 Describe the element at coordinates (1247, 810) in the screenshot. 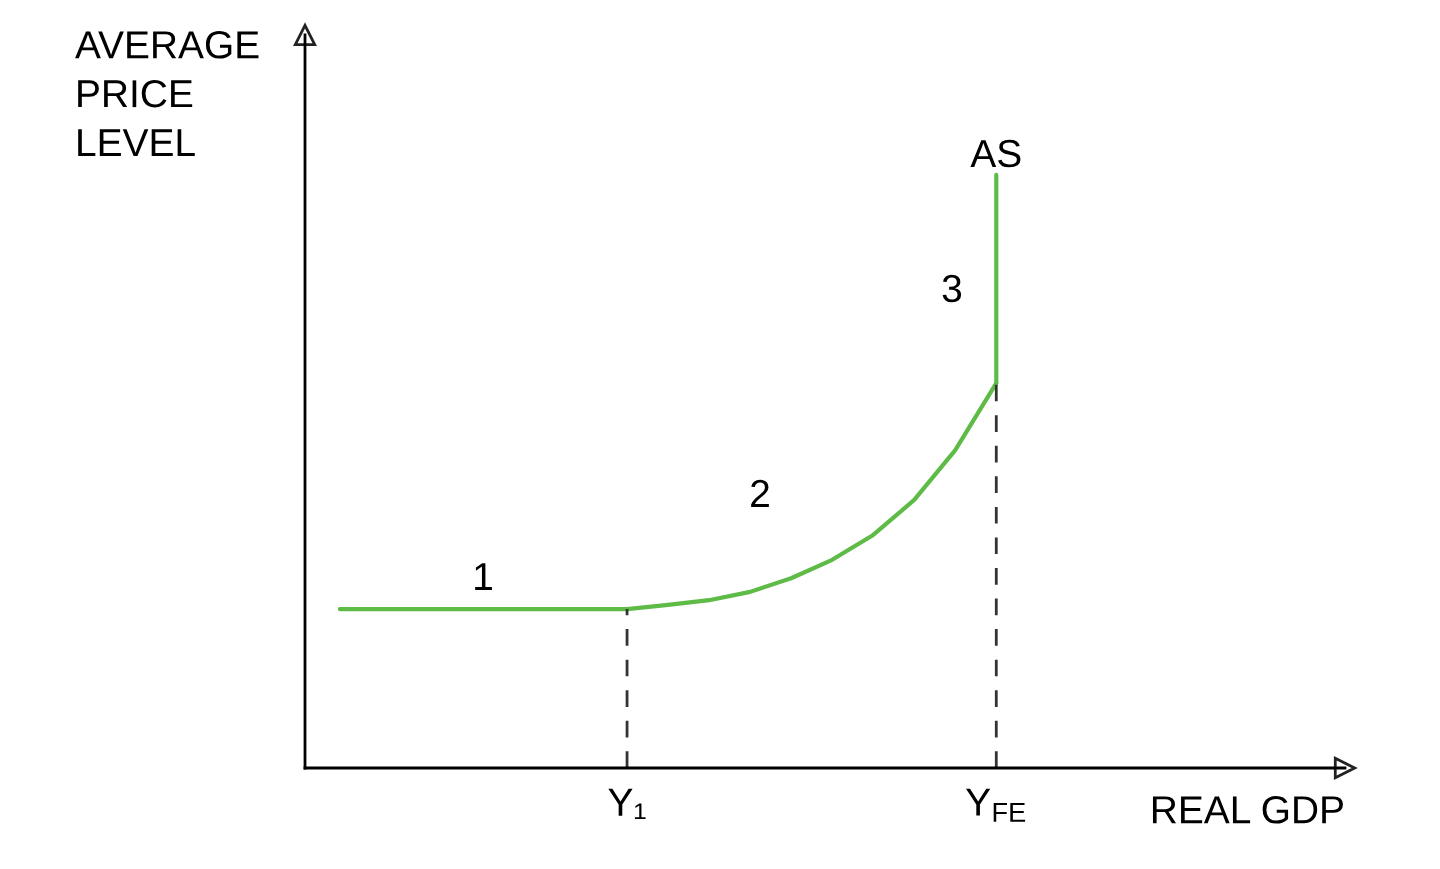

I see `x-axis-title: REAL GDP` at that location.